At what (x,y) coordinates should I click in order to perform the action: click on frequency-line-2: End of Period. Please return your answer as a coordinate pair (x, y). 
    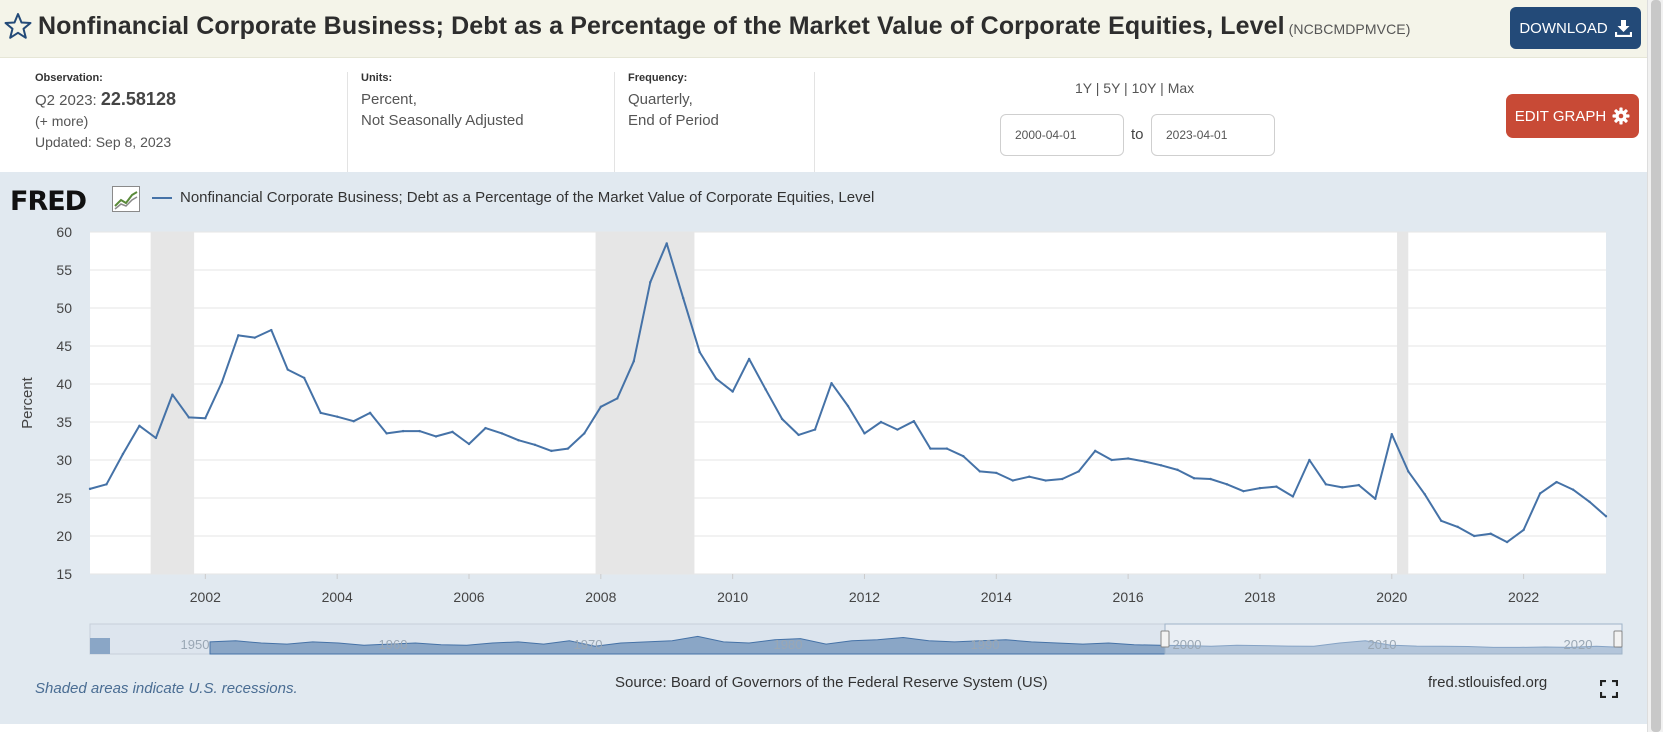
    Looking at the image, I should click on (673, 120).